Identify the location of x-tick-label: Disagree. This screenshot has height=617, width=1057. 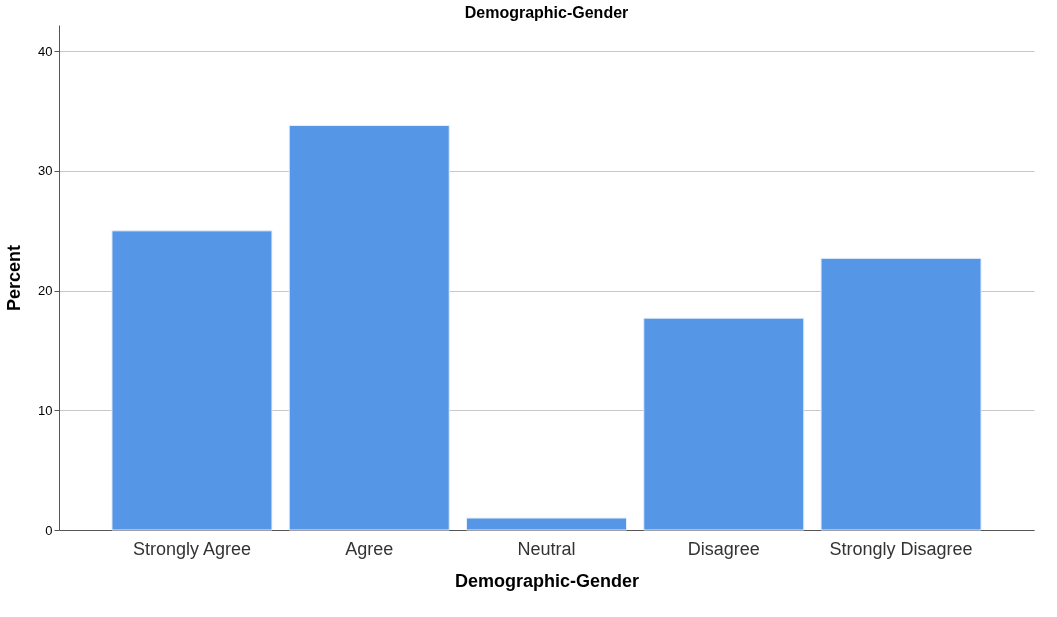
(723, 548).